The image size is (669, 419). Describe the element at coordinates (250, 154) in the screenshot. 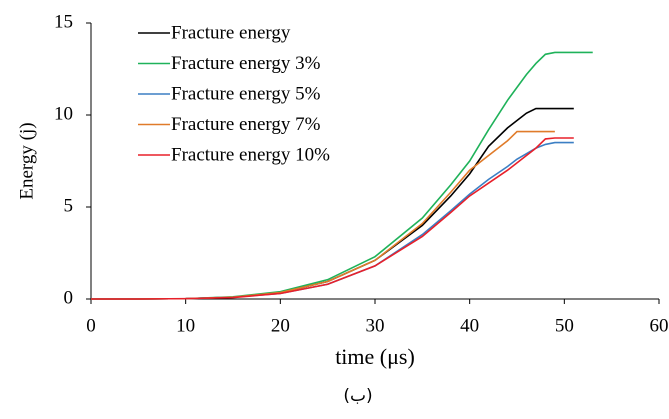

I see `legend-label: Fracture energy 10%` at that location.